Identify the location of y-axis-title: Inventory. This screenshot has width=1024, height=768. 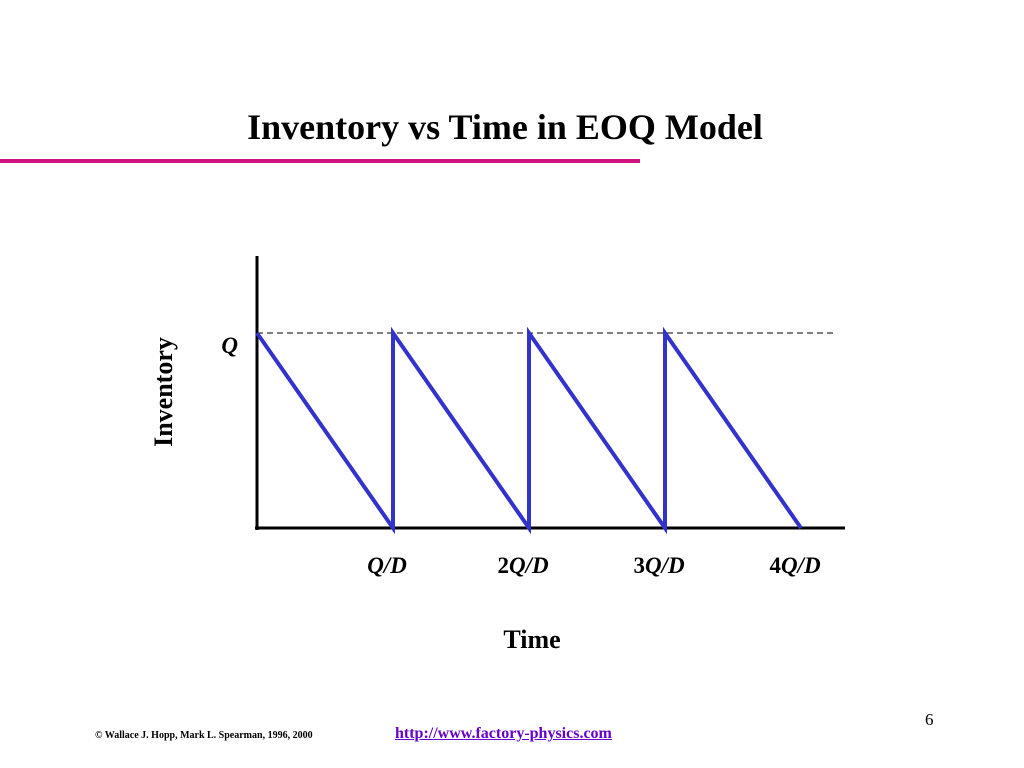
(163, 392).